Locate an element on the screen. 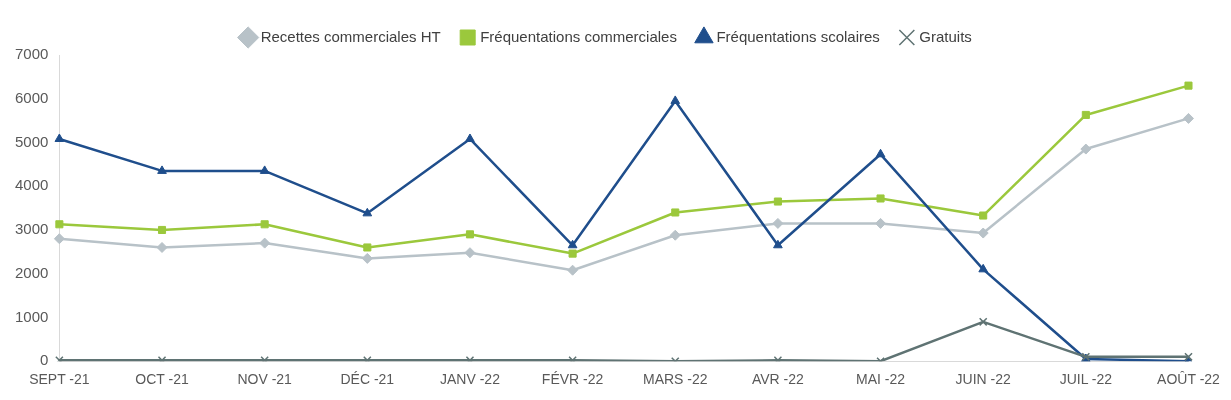  x-tick-label: MARS -22 is located at coordinates (675, 379).